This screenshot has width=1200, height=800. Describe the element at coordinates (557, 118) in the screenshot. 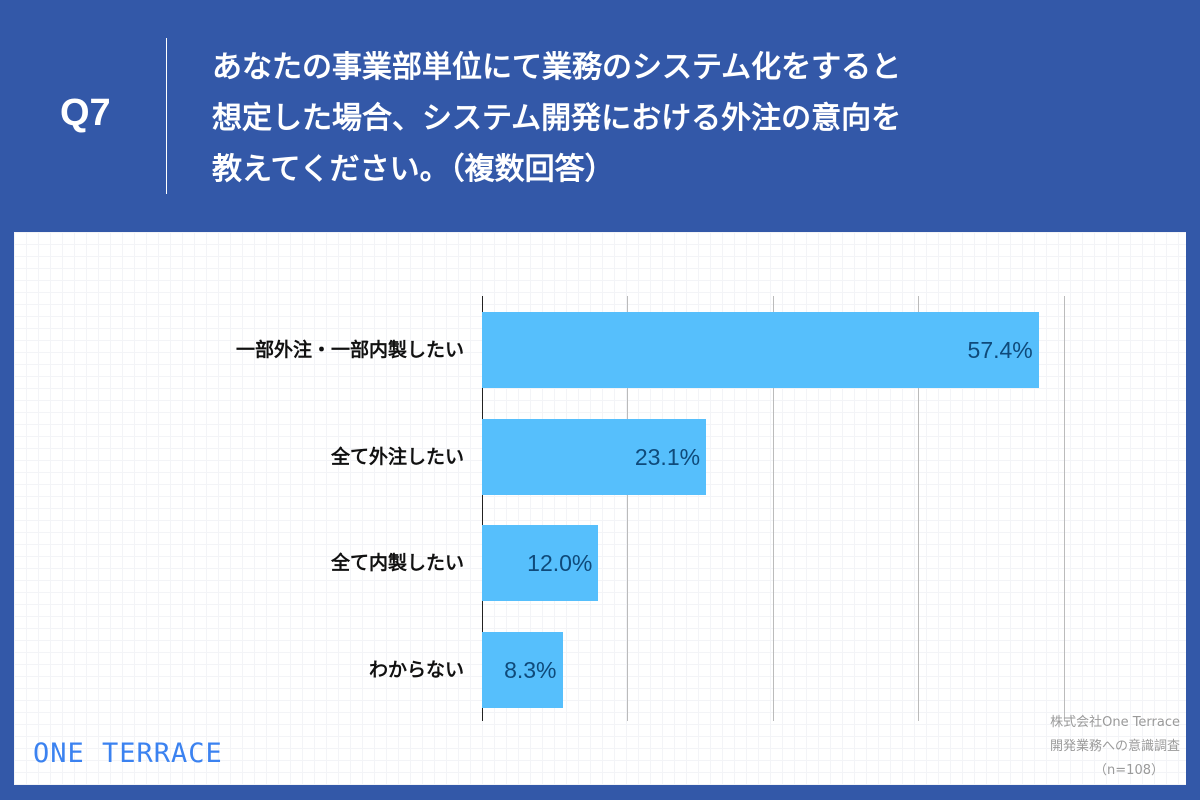

I see `title-line: 想定した場合、システム開発における外注の意向を` at that location.